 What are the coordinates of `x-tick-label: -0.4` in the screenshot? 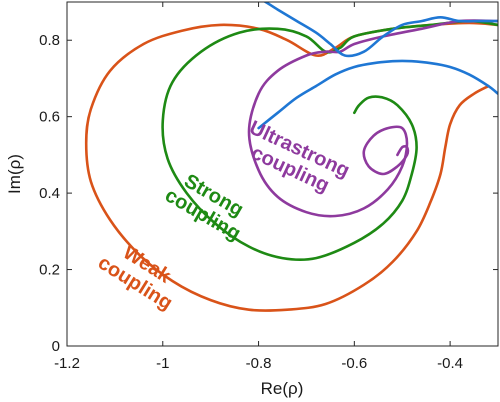 It's located at (450, 363).